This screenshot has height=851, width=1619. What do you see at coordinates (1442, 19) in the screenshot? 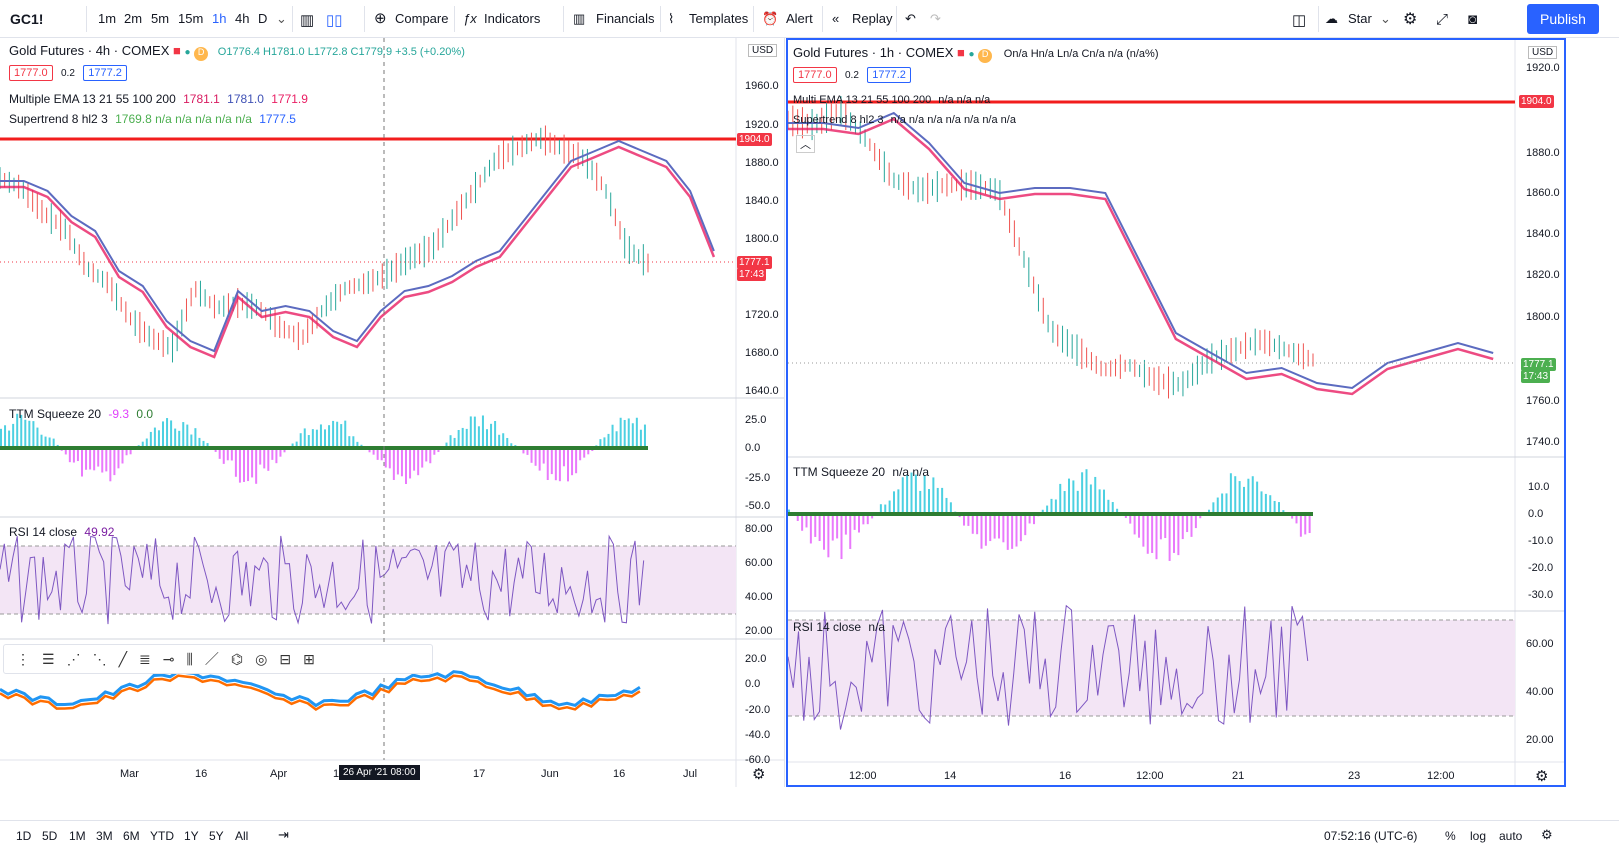
I see `fullscreen-icon: ⤢` at bounding box center [1442, 19].